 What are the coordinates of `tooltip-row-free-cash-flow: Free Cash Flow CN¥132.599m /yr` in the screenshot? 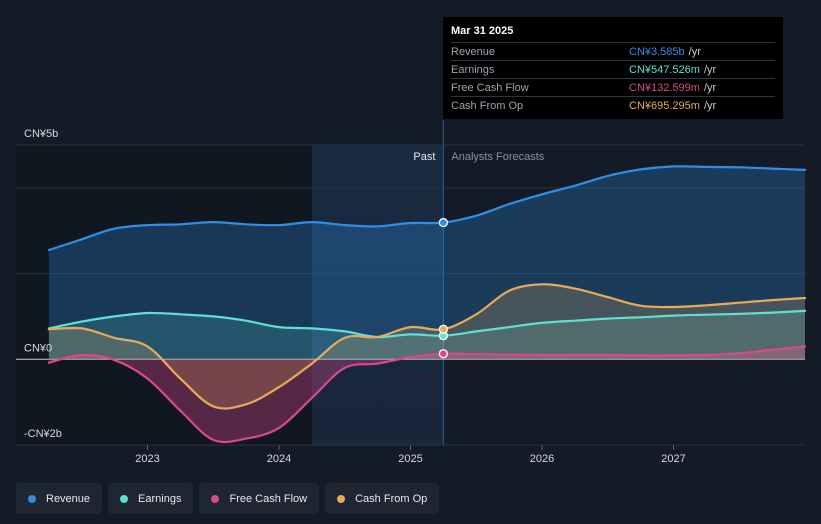 It's located at (613, 87).